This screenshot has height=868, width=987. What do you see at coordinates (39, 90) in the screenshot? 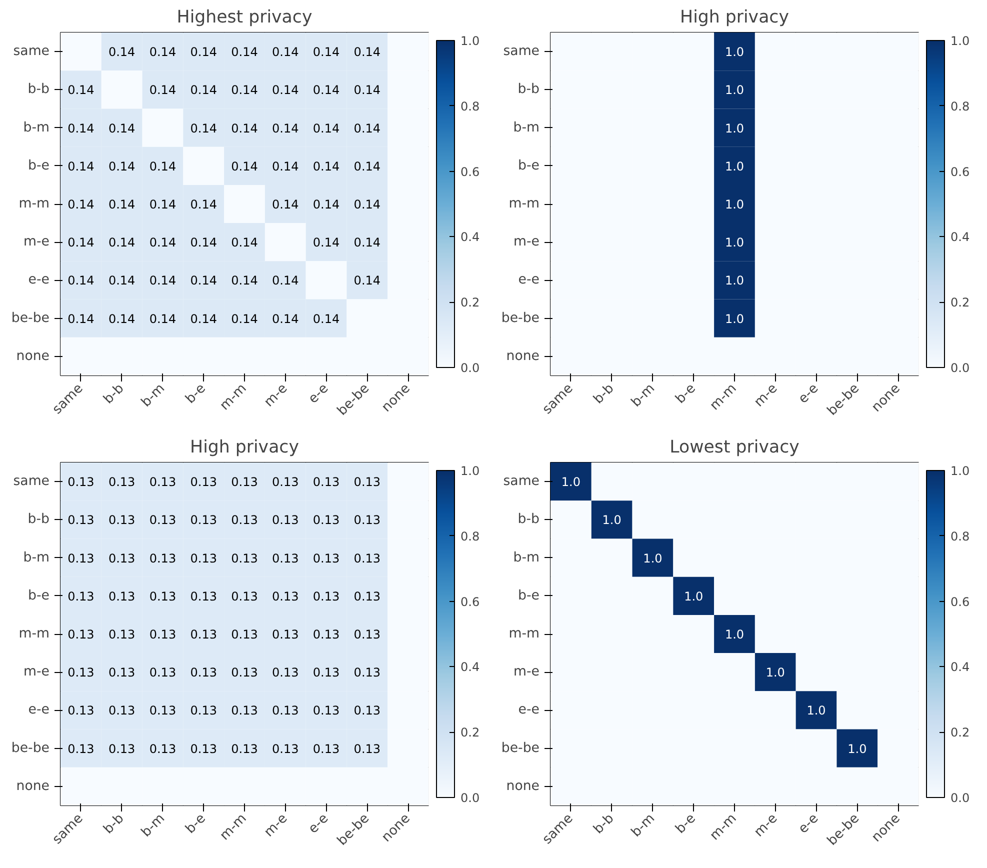
I see `y-tick-label: b-b` at bounding box center [39, 90].